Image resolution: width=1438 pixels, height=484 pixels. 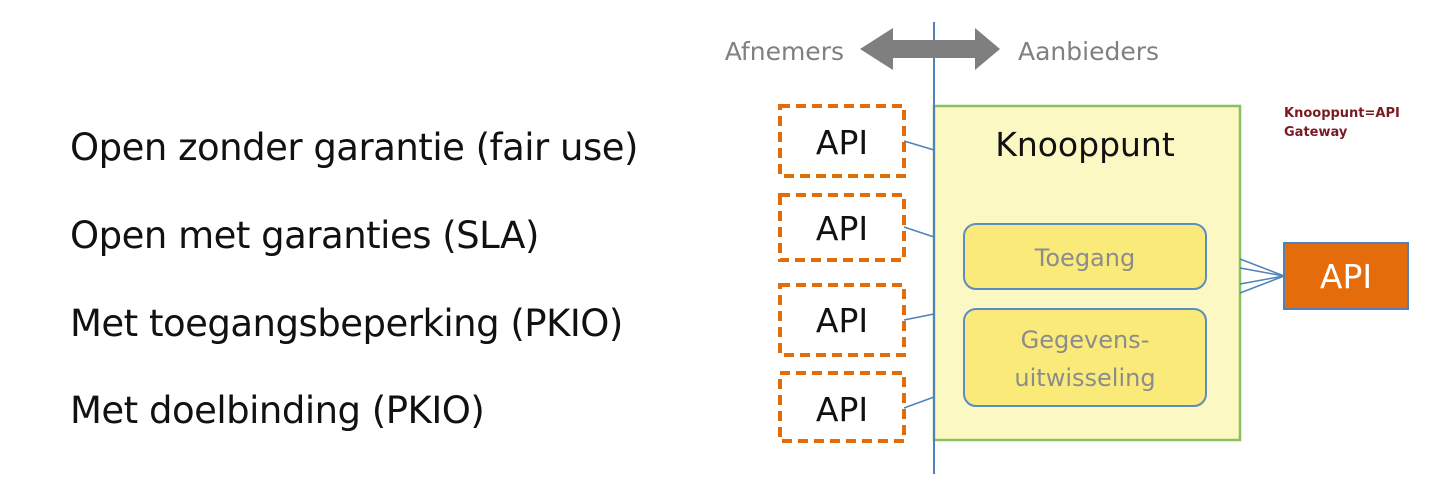 What do you see at coordinates (1085, 340) in the screenshot?
I see `gegevens-label: Gegevens-` at bounding box center [1085, 340].